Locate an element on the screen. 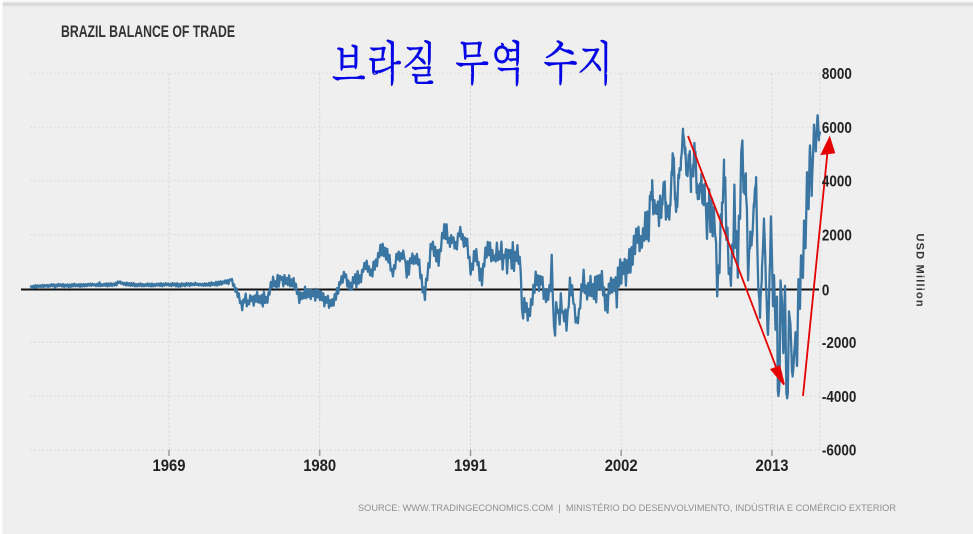  svg-text: 4000 is located at coordinates (837, 182).